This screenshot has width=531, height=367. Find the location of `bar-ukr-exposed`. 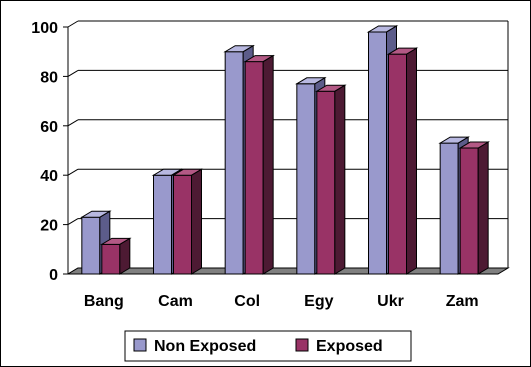

bar-ukr-exposed is located at coordinates (397, 164).